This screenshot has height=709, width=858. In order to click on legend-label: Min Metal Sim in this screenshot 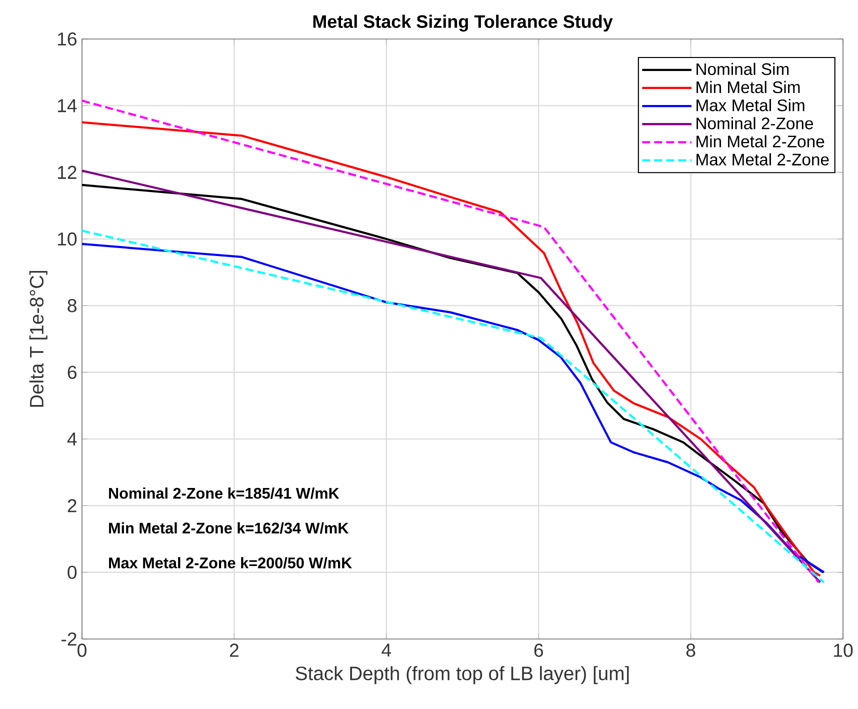, I will do `click(748, 87)`.